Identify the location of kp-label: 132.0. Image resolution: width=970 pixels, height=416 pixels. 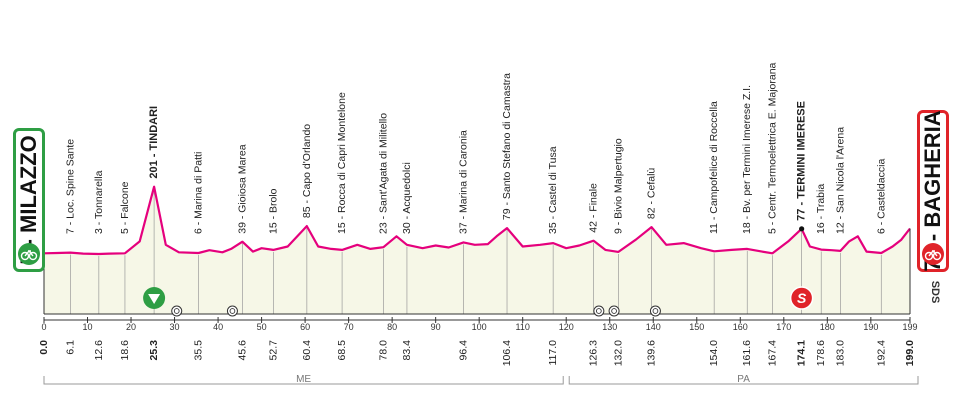
(618, 353).